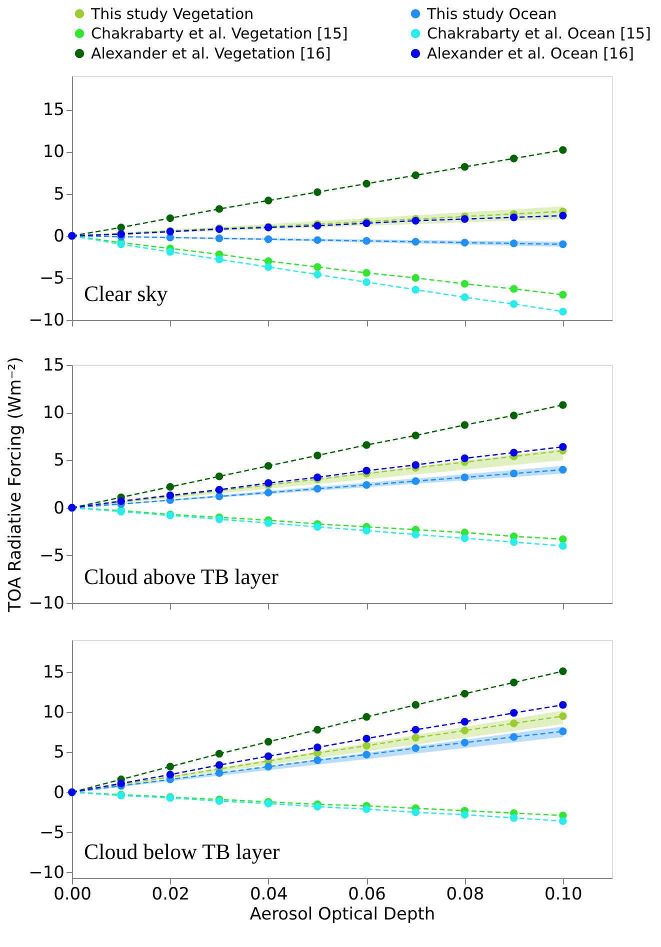 This screenshot has height=947, width=661. Describe the element at coordinates (182, 851) in the screenshot. I see `annotation: Cloud below TB layer` at that location.